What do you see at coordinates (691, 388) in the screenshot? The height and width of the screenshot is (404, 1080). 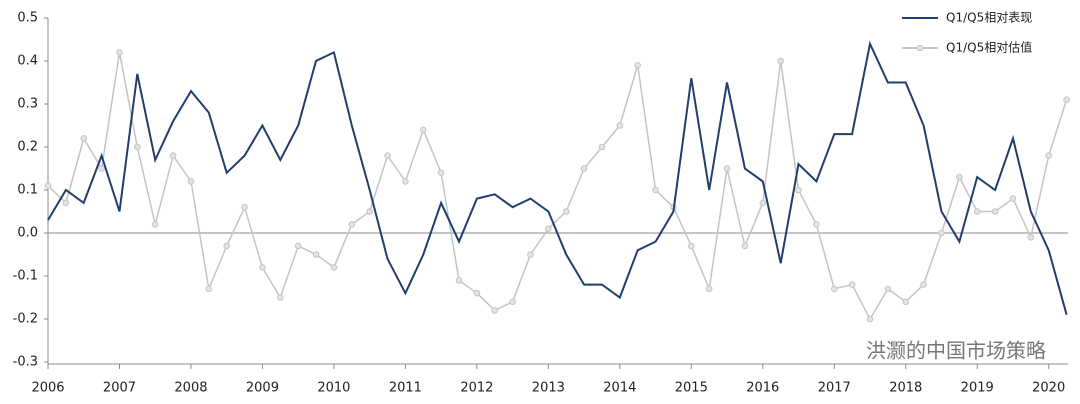 I see `x-tick-label: 2015` at bounding box center [691, 388].